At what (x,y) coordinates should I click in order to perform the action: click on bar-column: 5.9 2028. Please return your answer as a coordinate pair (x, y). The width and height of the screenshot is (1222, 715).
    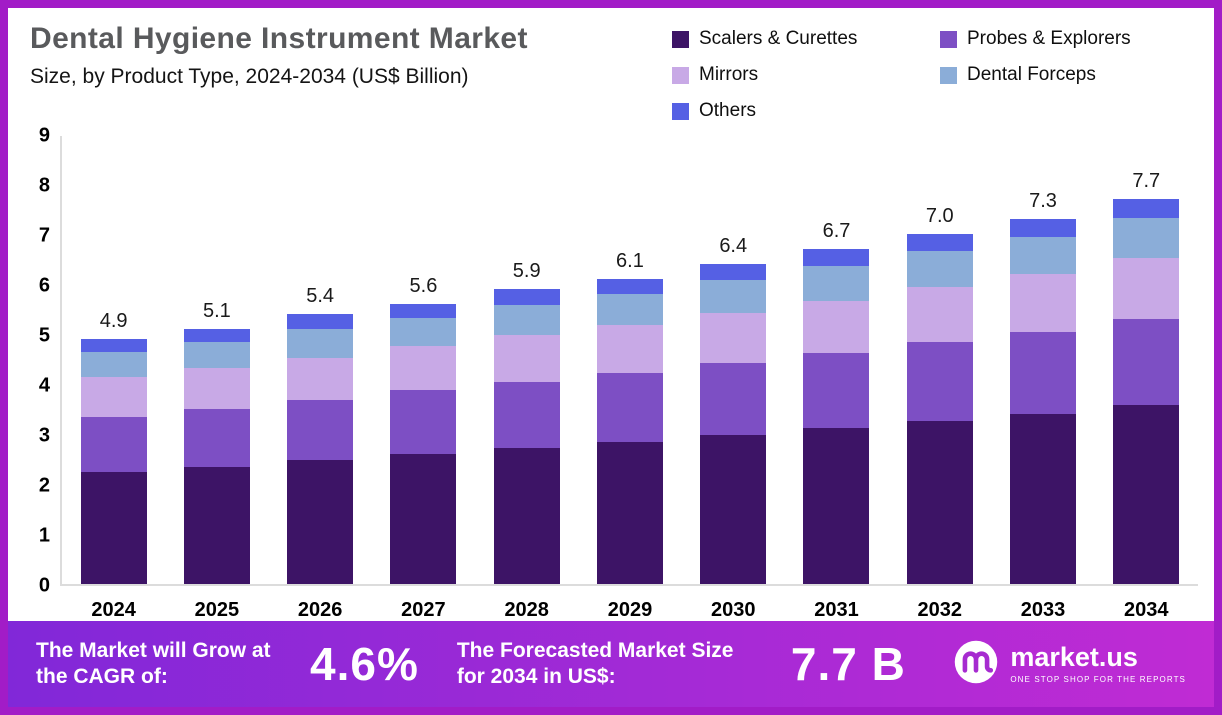
    Looking at the image, I should click on (527, 378).